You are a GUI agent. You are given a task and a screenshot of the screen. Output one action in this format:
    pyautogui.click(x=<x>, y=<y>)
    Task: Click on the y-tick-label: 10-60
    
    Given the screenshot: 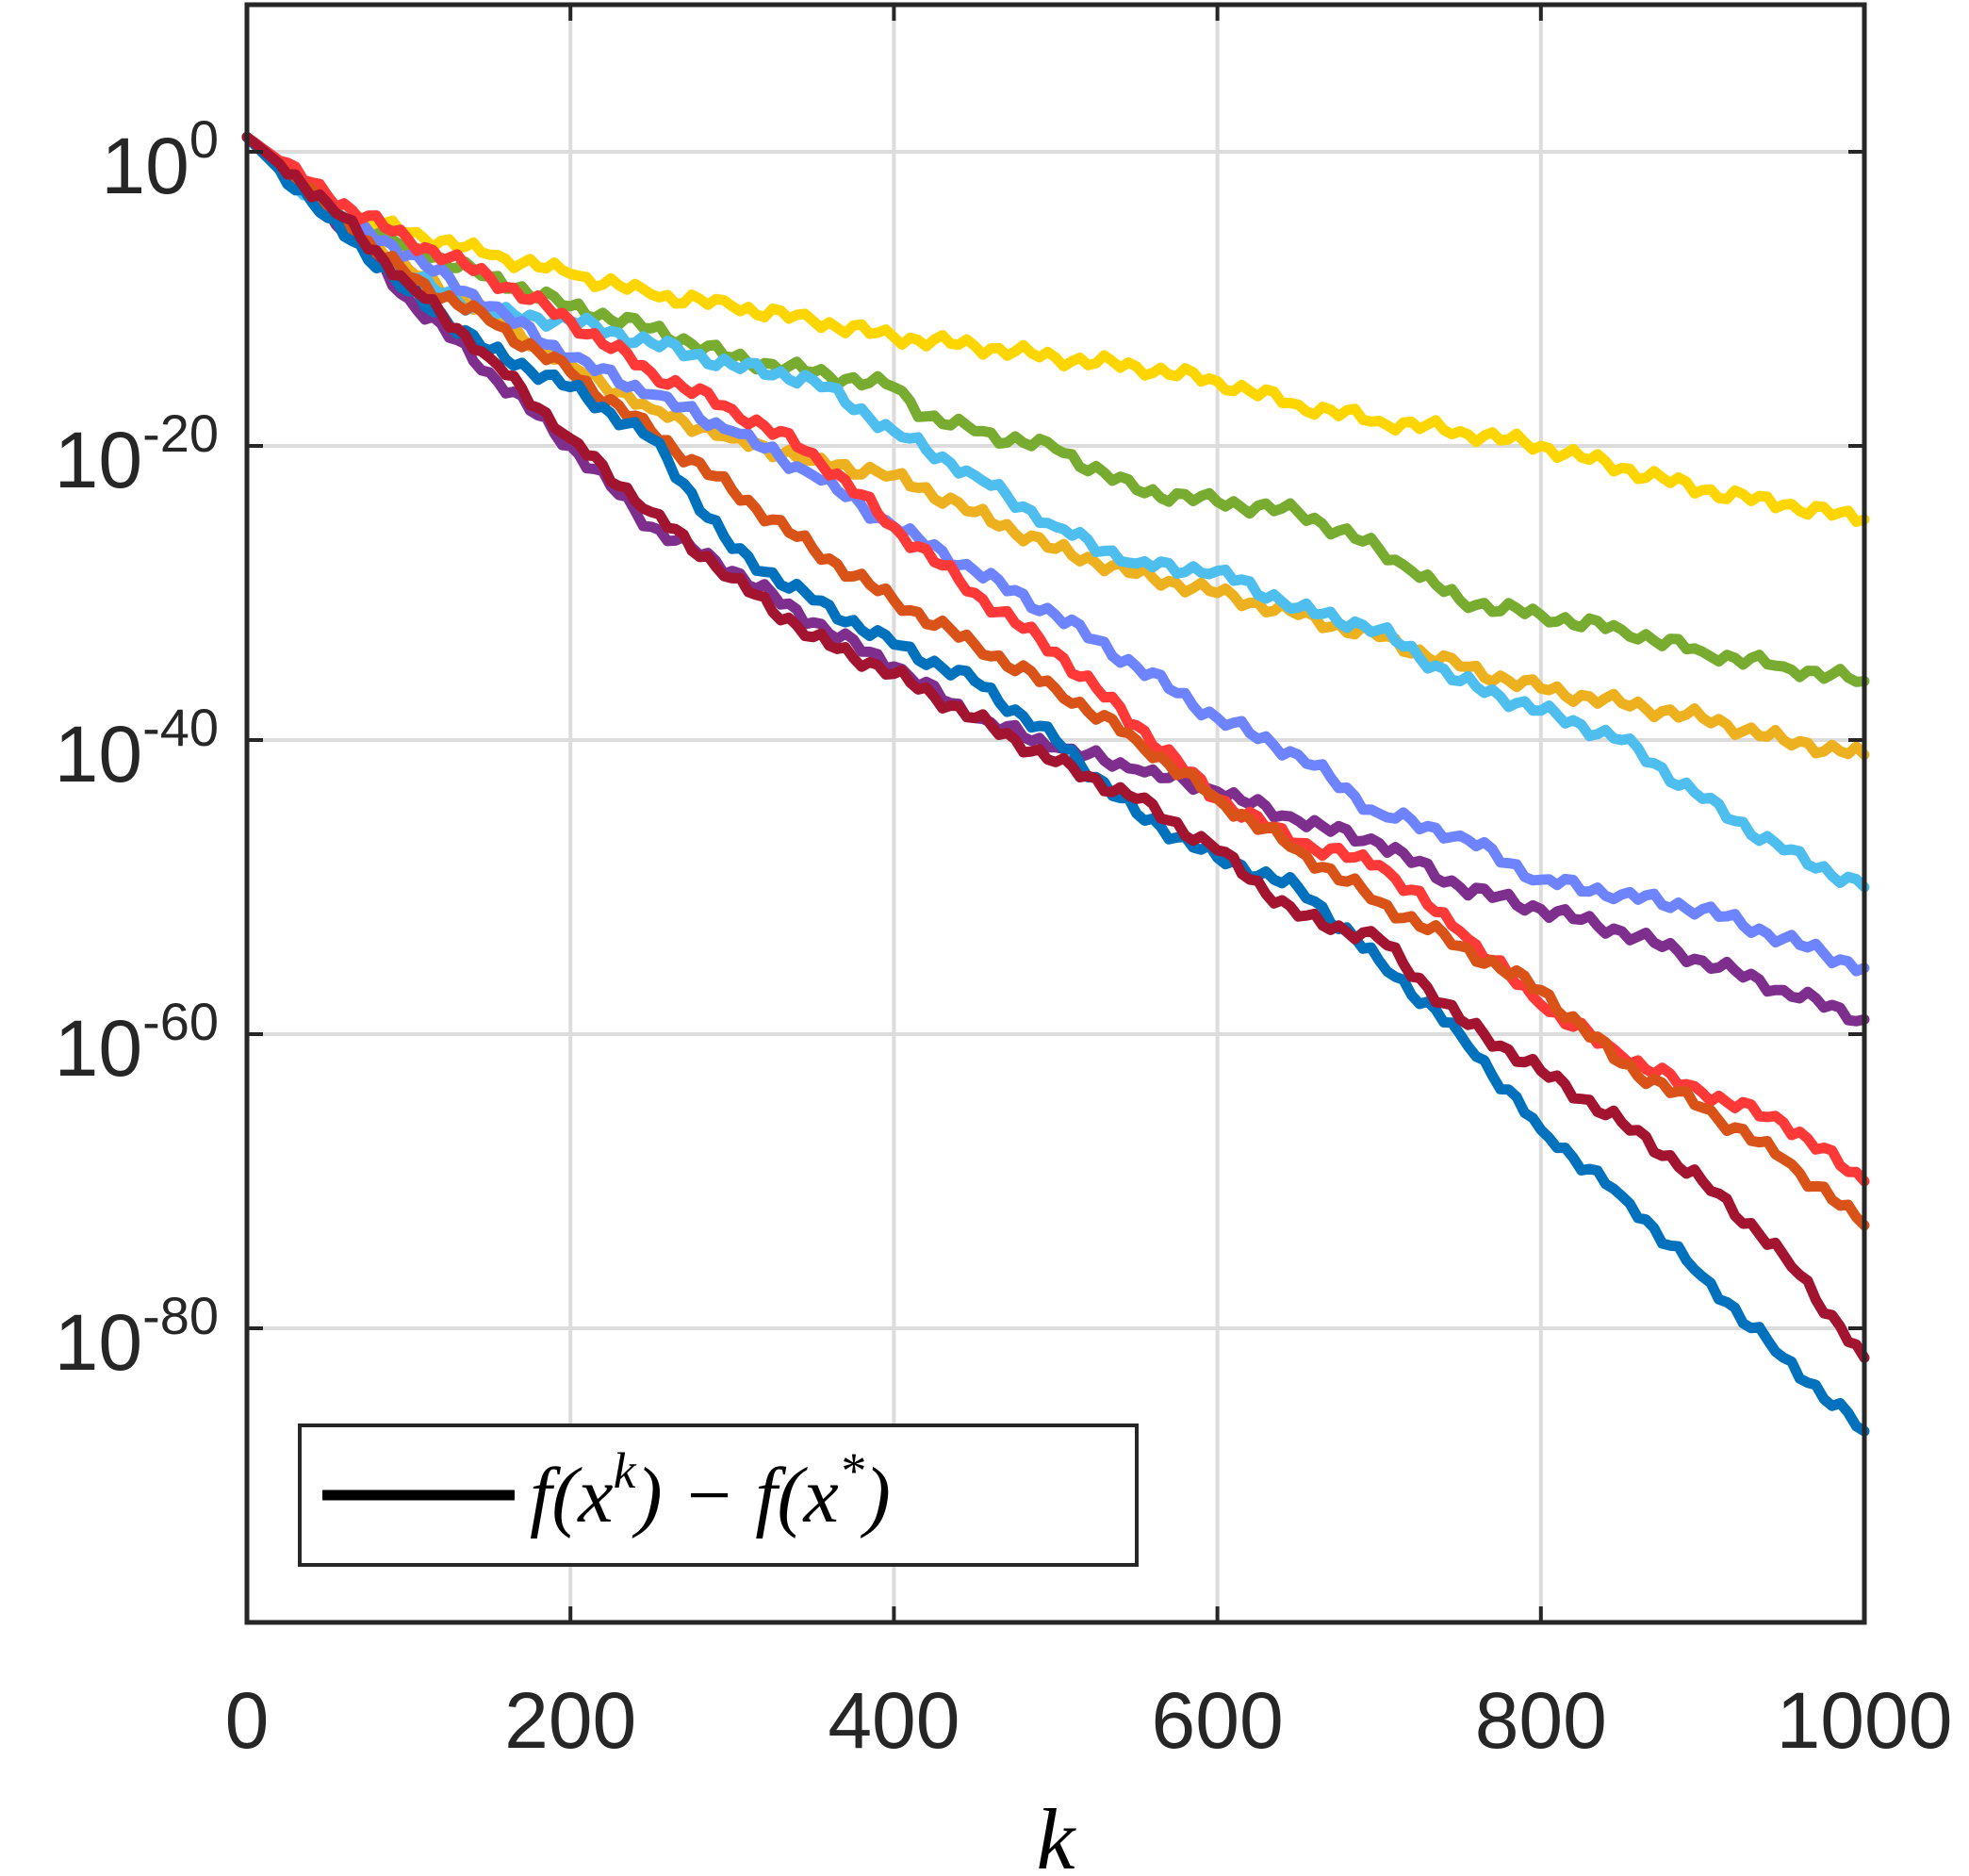 What is the action you would take?
    pyautogui.click(x=137, y=1043)
    